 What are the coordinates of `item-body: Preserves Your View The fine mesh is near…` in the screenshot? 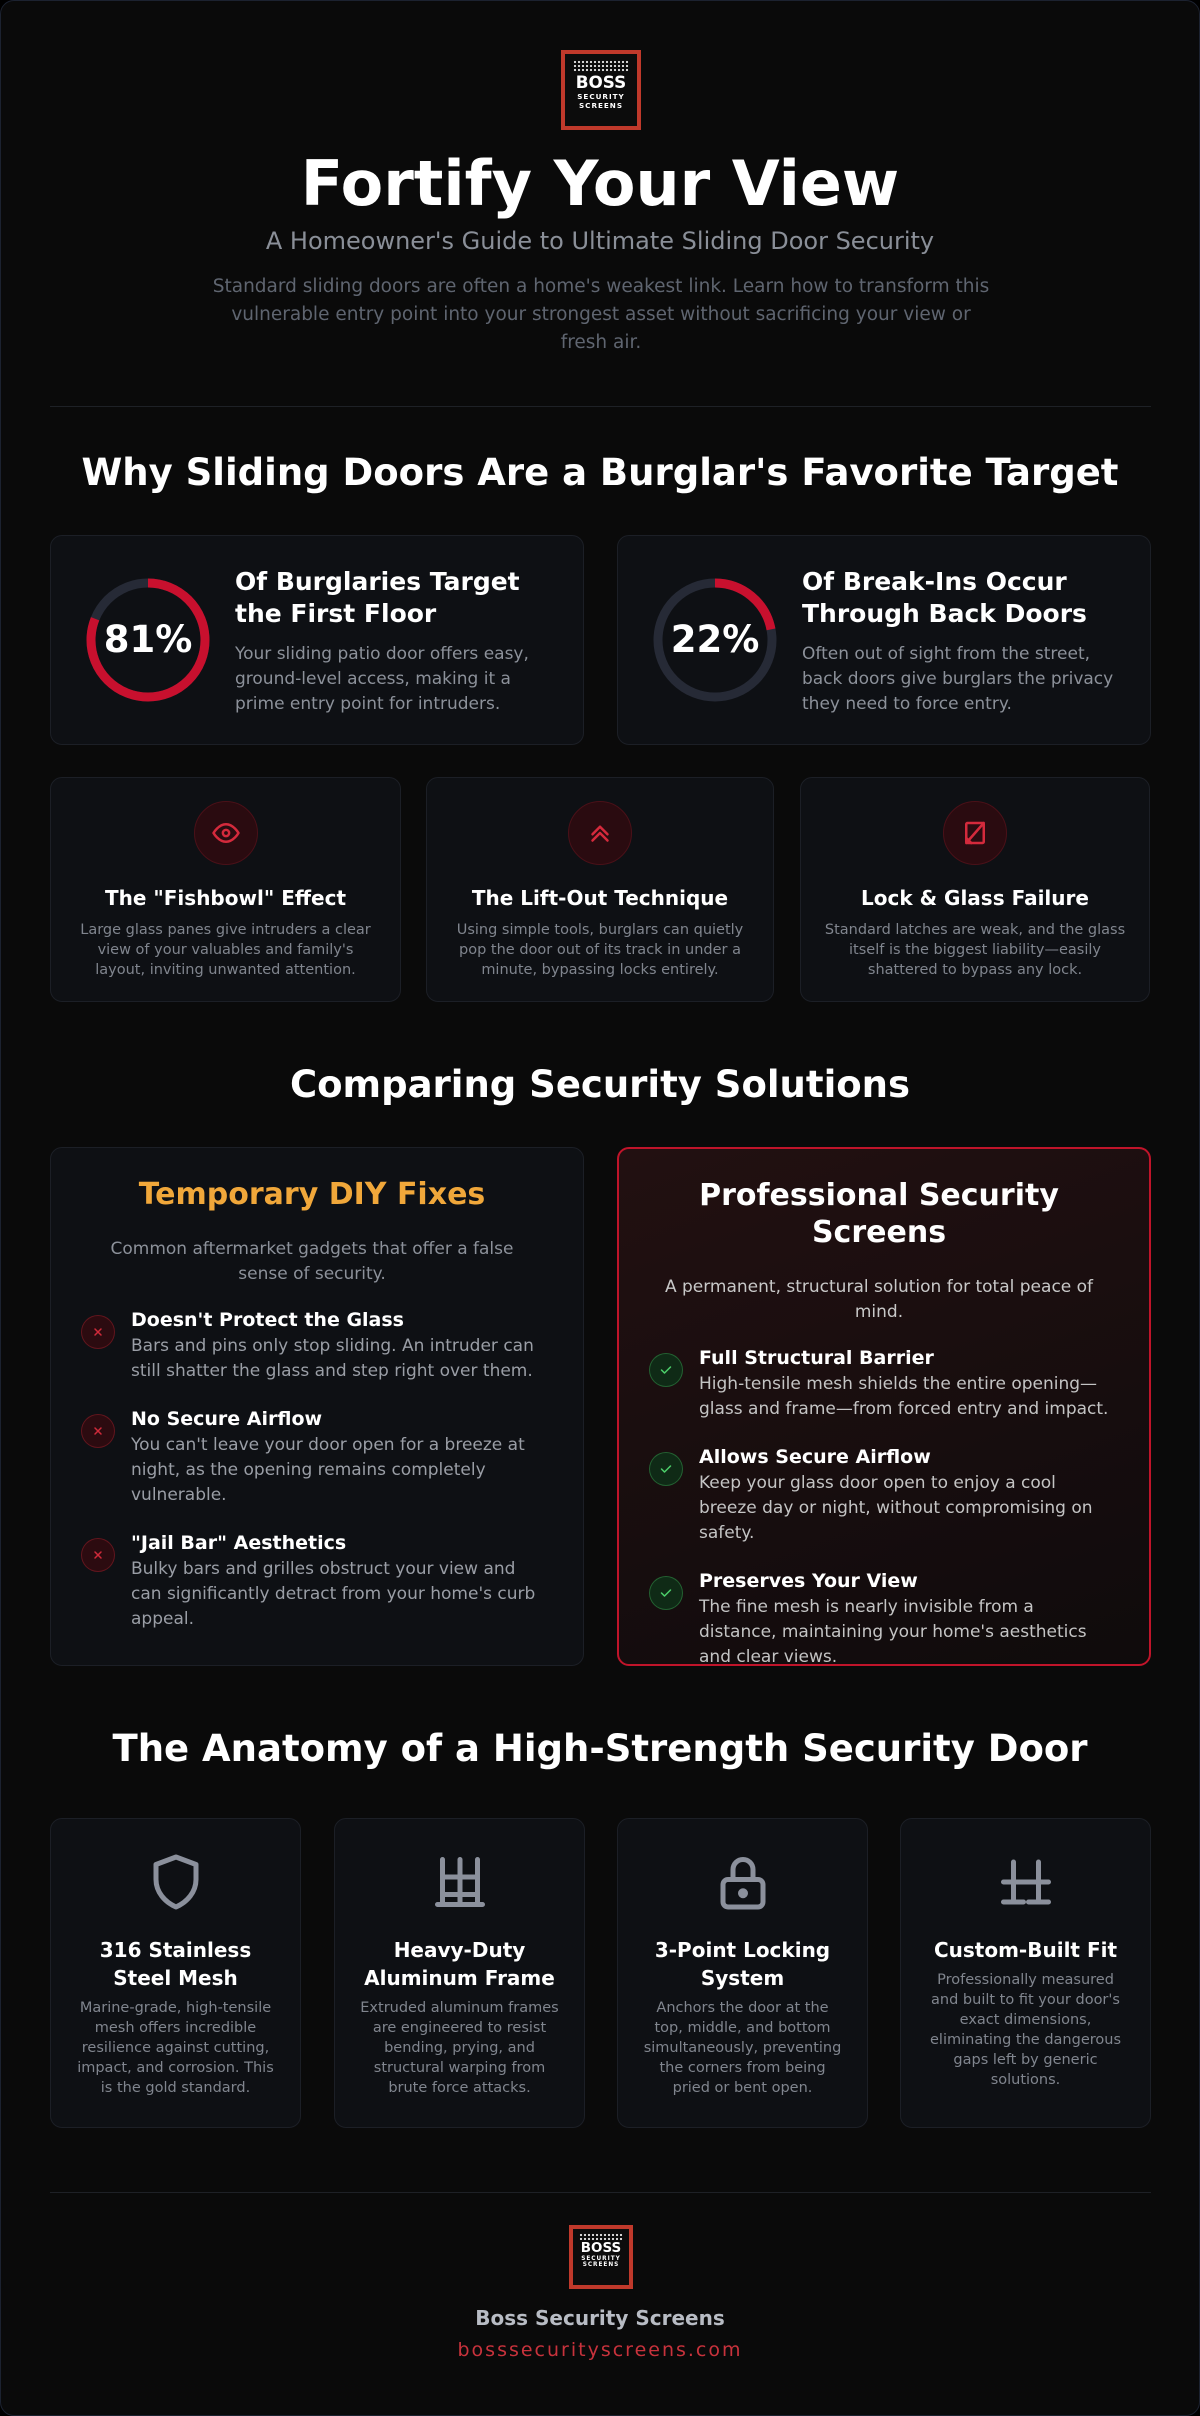 It's located at (904, 1620).